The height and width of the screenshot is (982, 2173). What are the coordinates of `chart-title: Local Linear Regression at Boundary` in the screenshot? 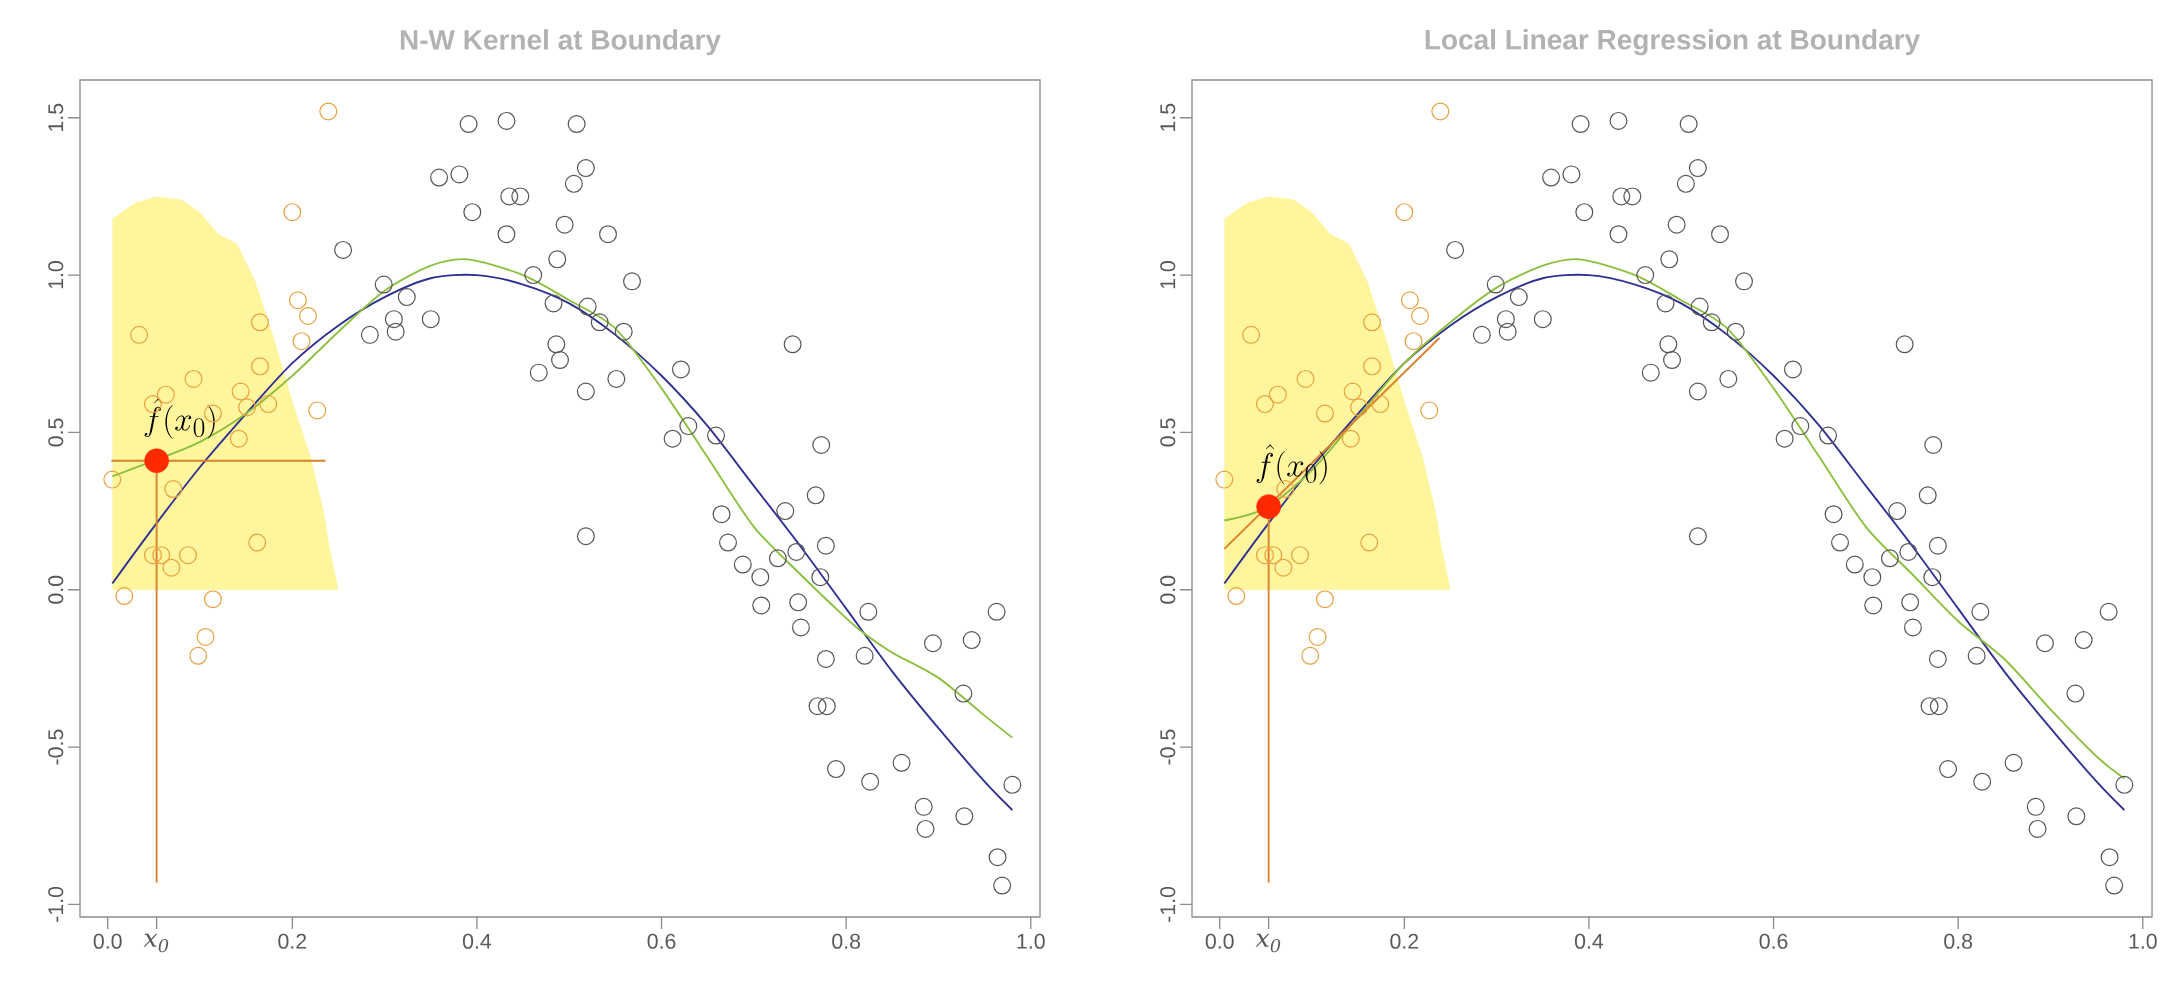 It's located at (1673, 42).